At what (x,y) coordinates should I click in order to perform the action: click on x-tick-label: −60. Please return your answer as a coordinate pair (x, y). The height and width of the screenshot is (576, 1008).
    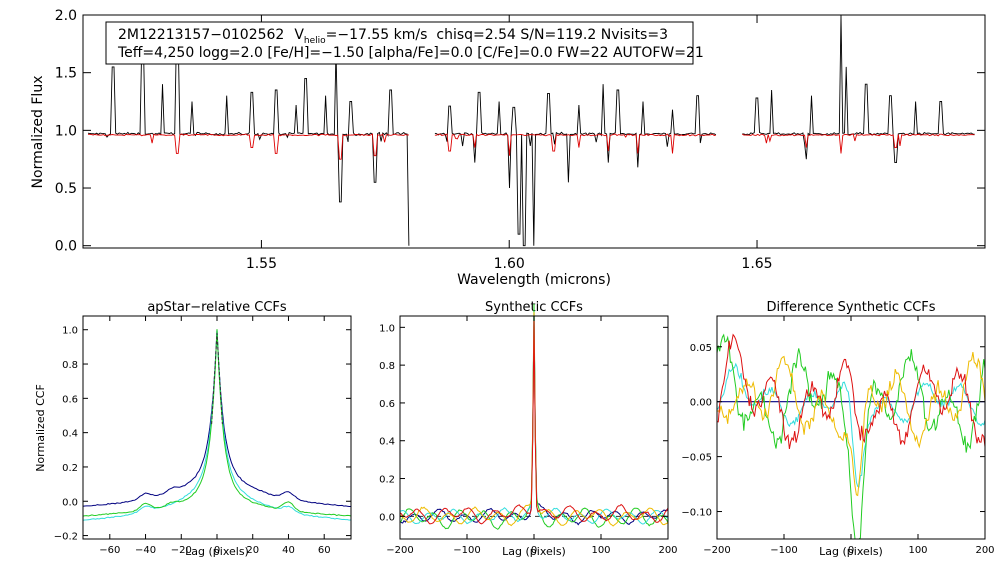
    Looking at the image, I should click on (109, 550).